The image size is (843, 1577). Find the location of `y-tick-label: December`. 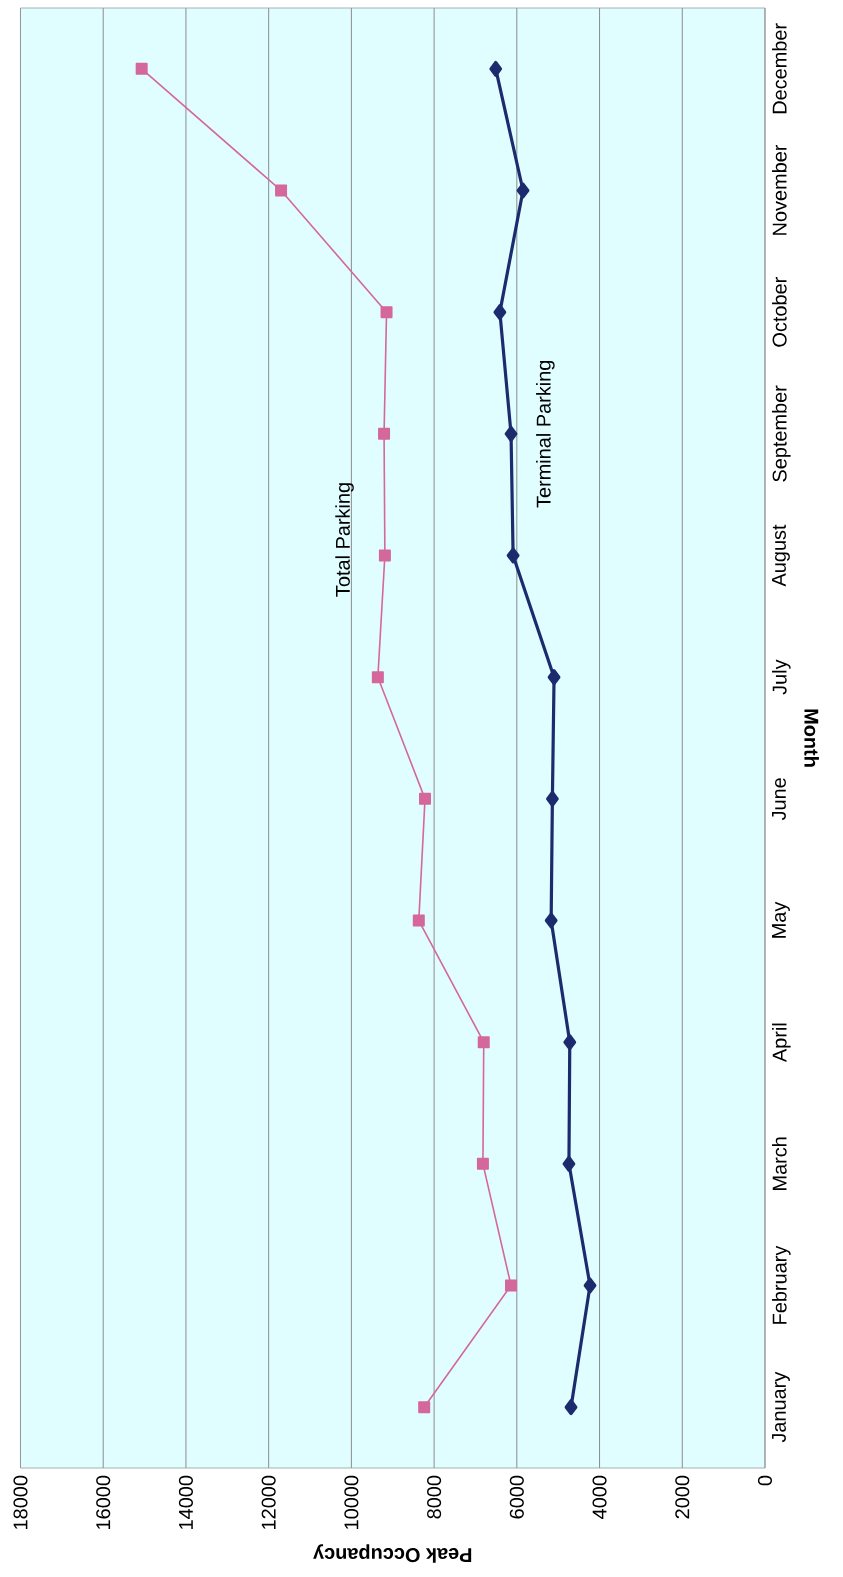

y-tick-label: December is located at coordinates (779, 68).